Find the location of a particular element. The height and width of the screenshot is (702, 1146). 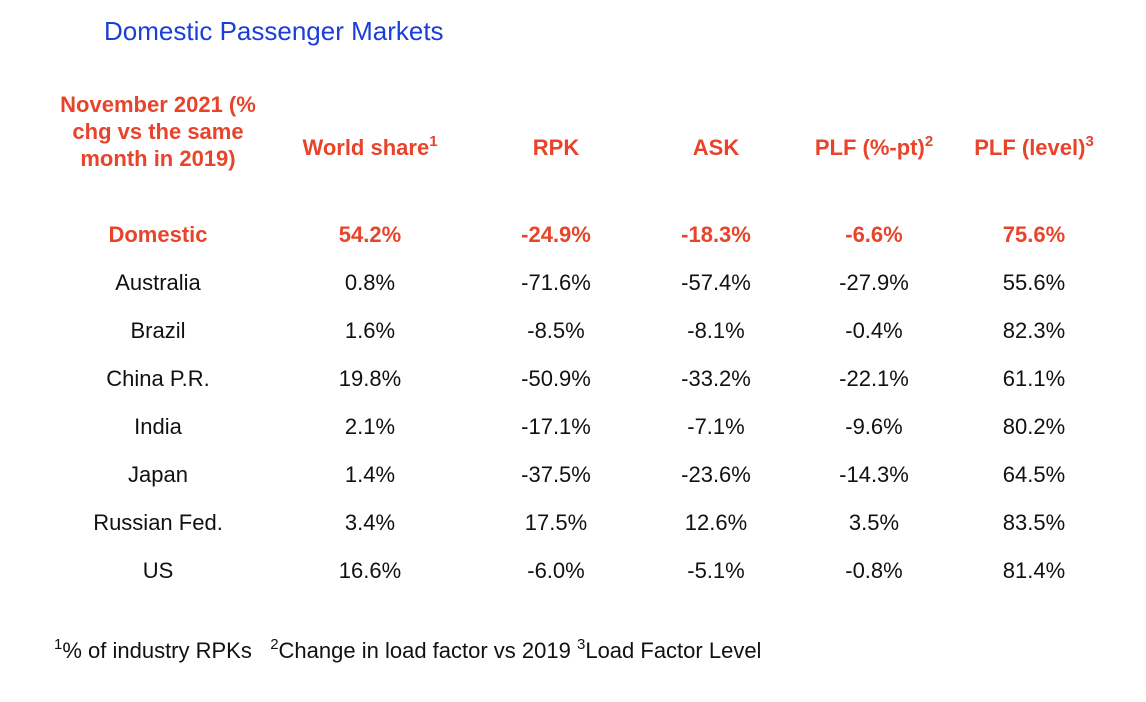

header-ask: ASK is located at coordinates (716, 147).